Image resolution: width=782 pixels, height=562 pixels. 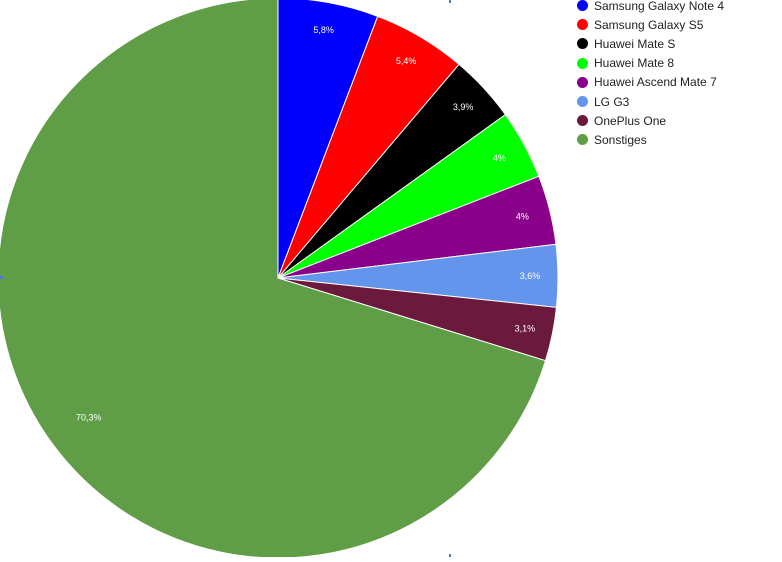 What do you see at coordinates (499, 158) in the screenshot?
I see `slice-label-huawei-mate-8: 4%` at bounding box center [499, 158].